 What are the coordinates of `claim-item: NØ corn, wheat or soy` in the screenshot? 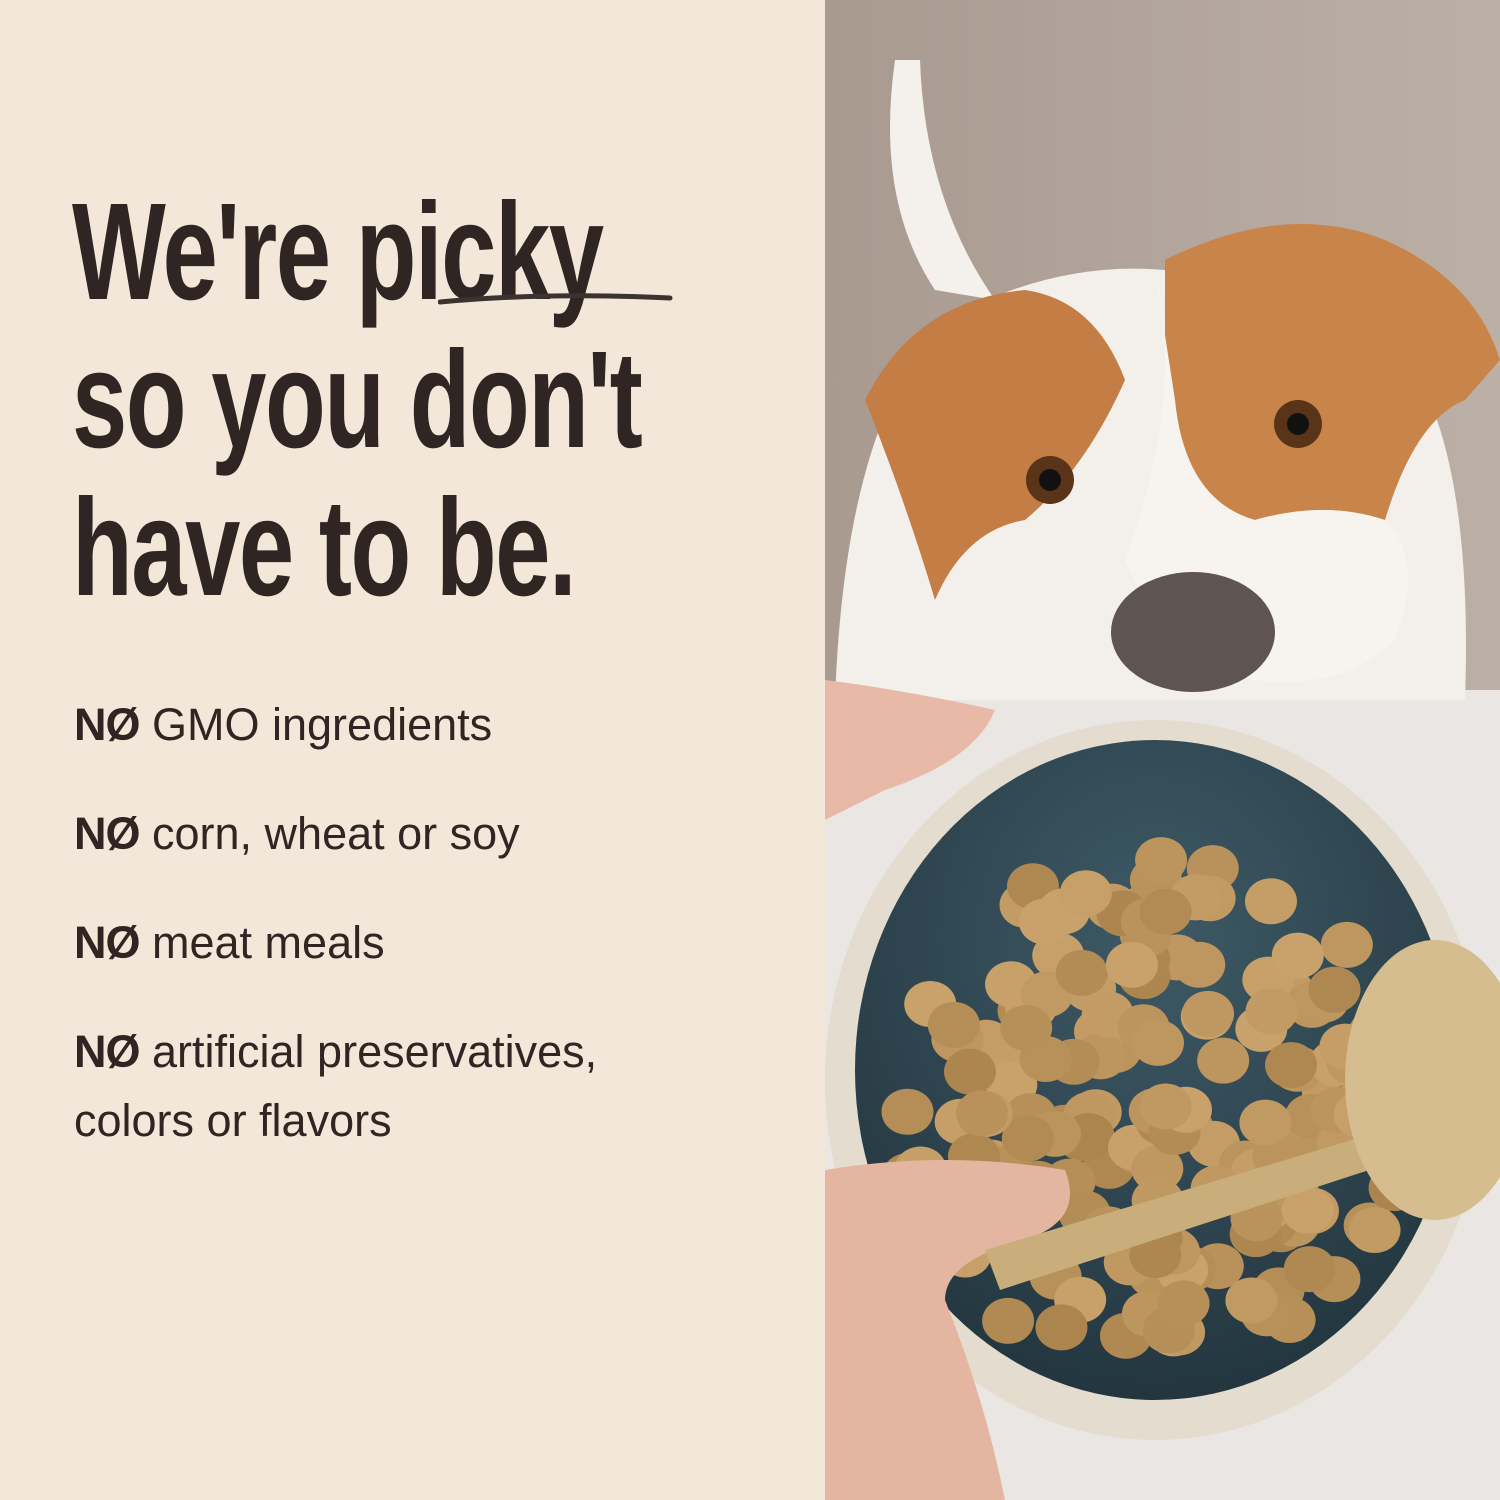 It's located at (297, 833).